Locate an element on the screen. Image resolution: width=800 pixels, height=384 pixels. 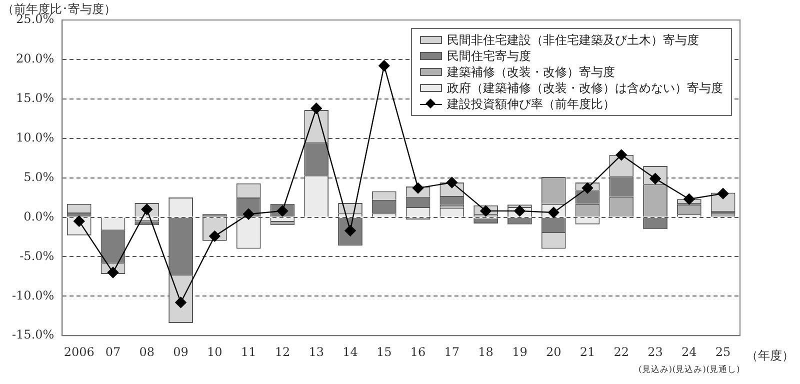
legend-label: 建設投資額伸び率（前年度比） is located at coordinates (531, 104).